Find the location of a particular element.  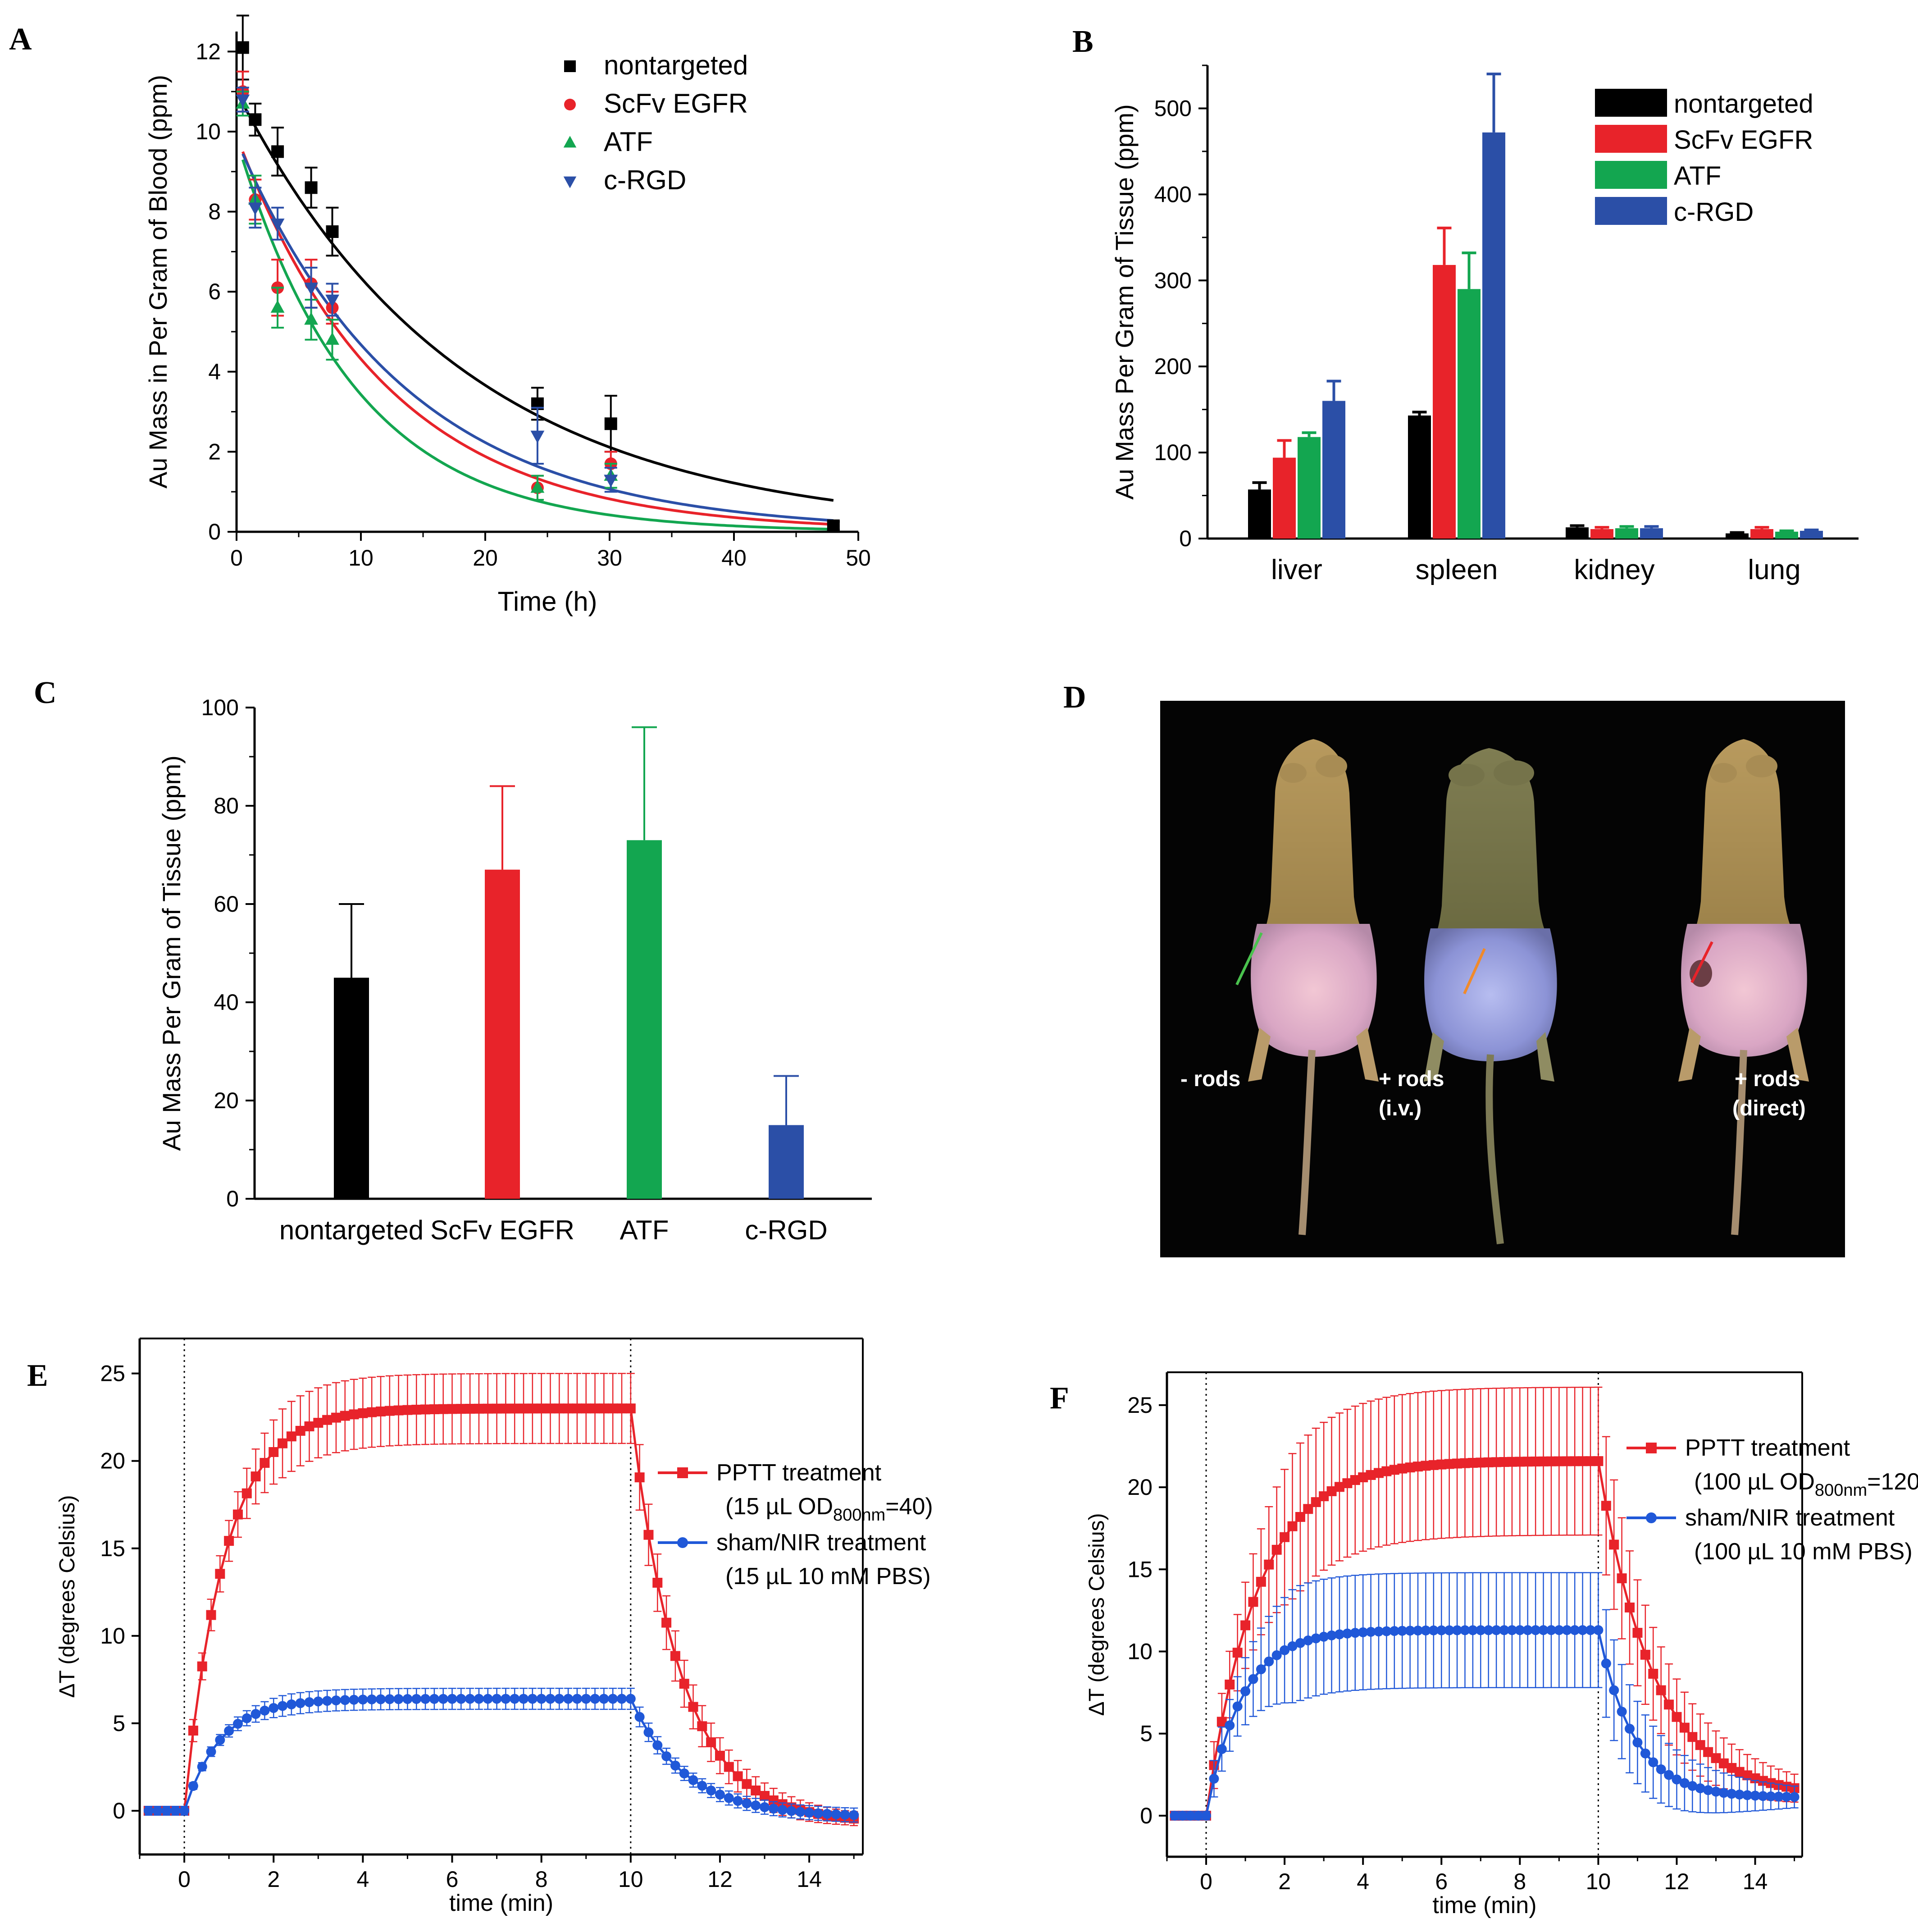

legend-label-1: sham/NIR treatment is located at coordinates (821, 1543).